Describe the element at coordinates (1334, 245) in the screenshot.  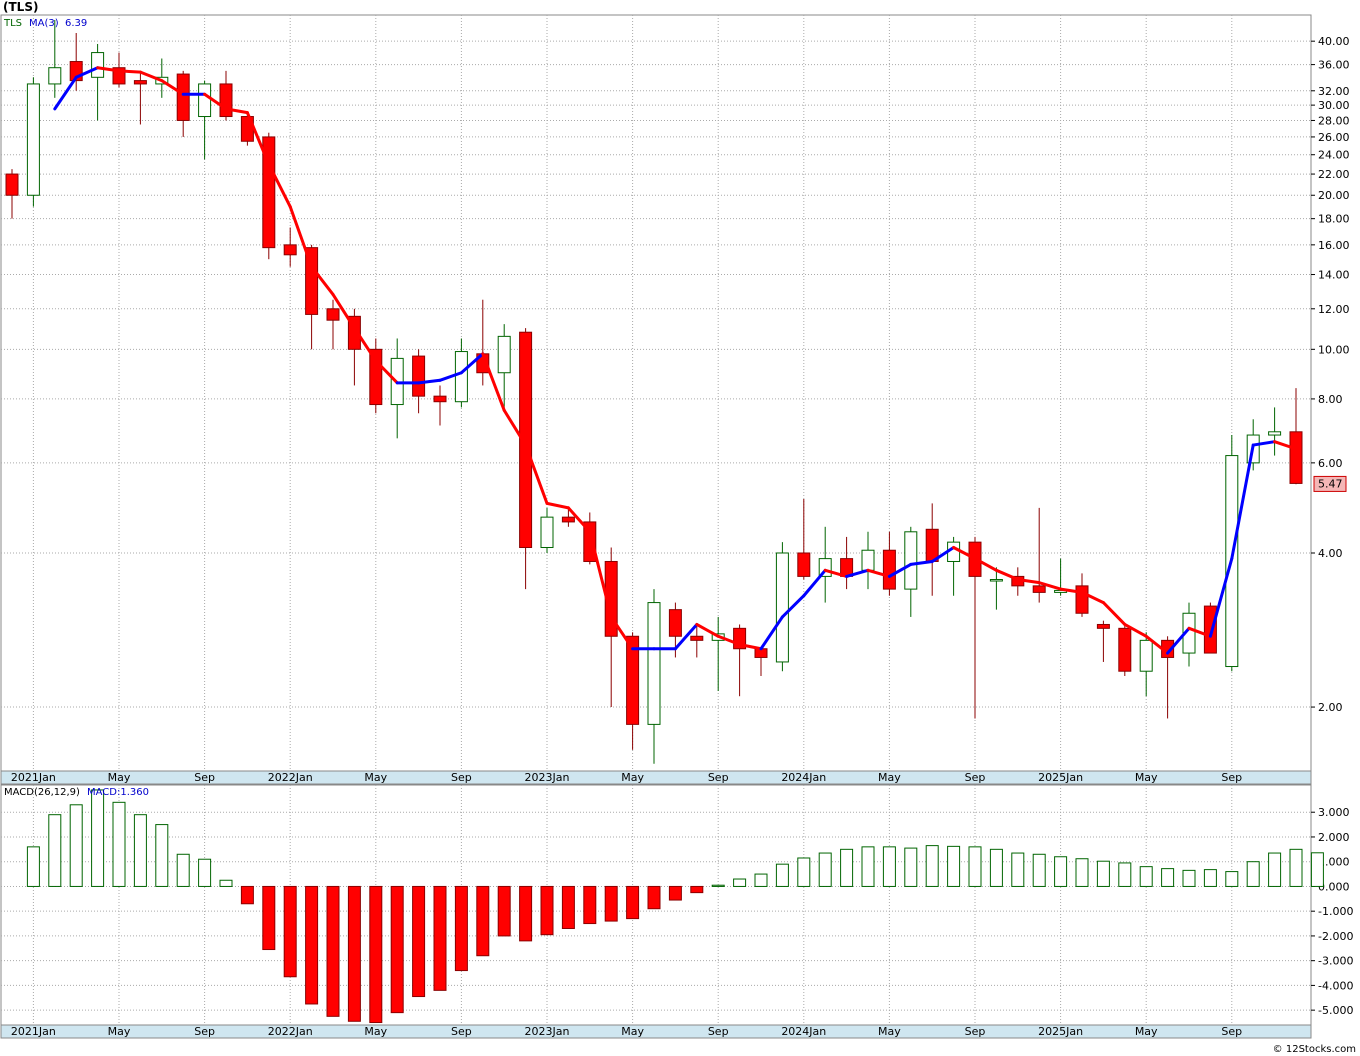
I see `price-tick-label: 16.00` at that location.